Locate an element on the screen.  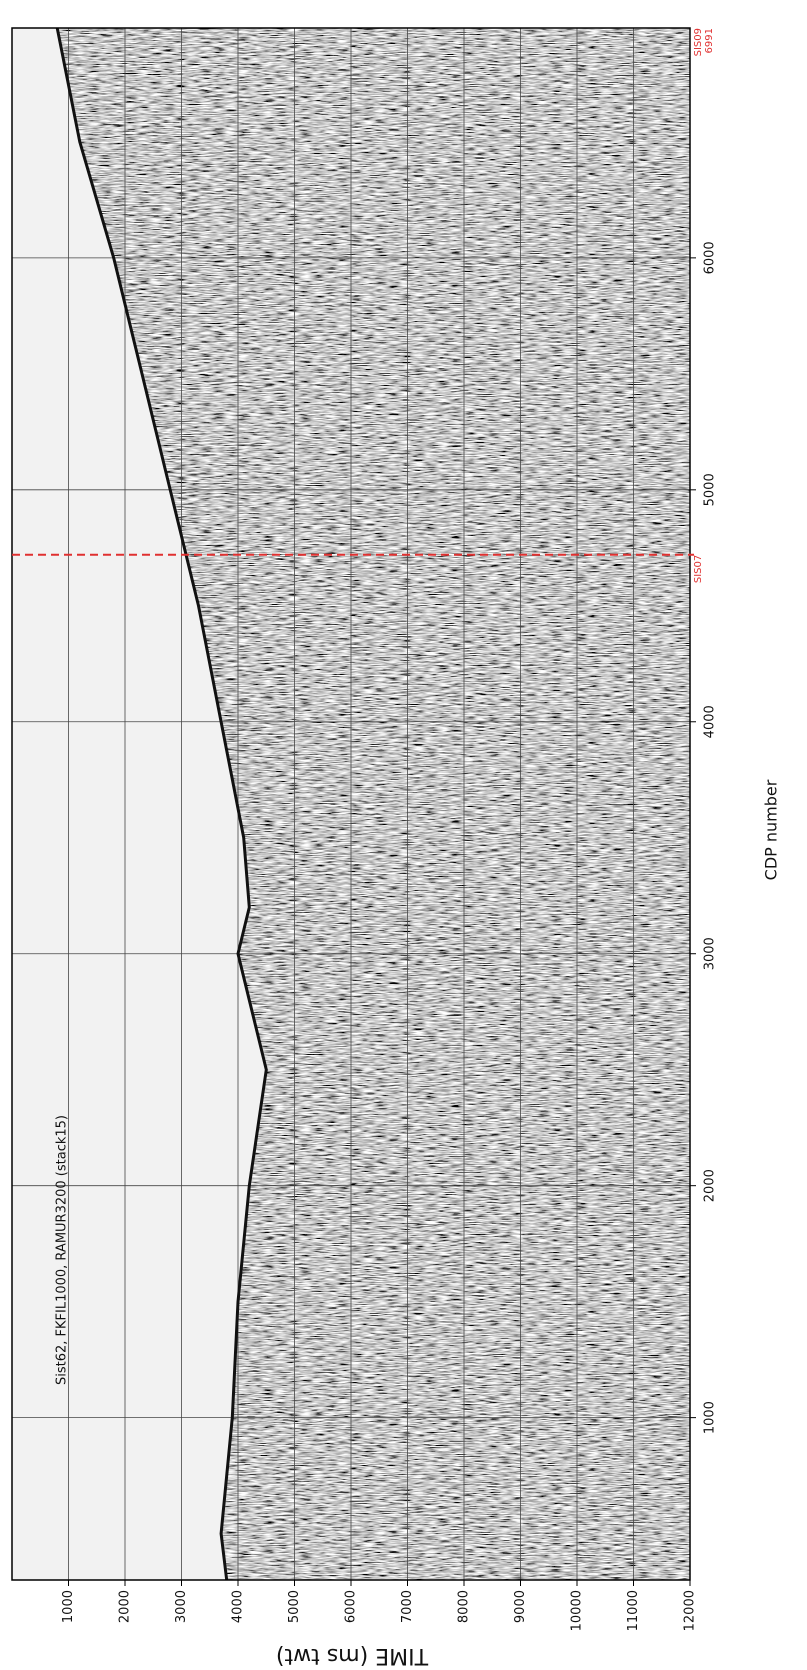
x-tick-label: 6000 is located at coordinates (710, 257).